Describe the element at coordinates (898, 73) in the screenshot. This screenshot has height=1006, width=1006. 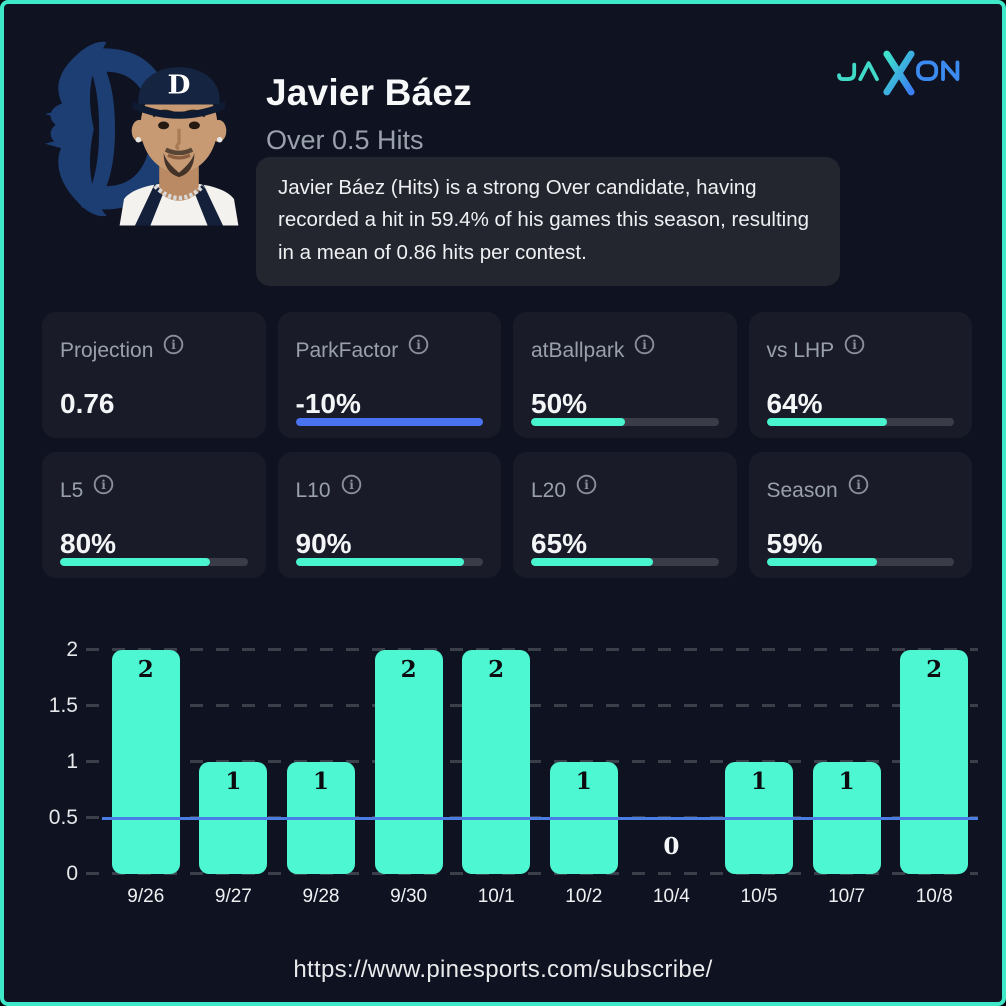
I see `jaxon-logo` at that location.